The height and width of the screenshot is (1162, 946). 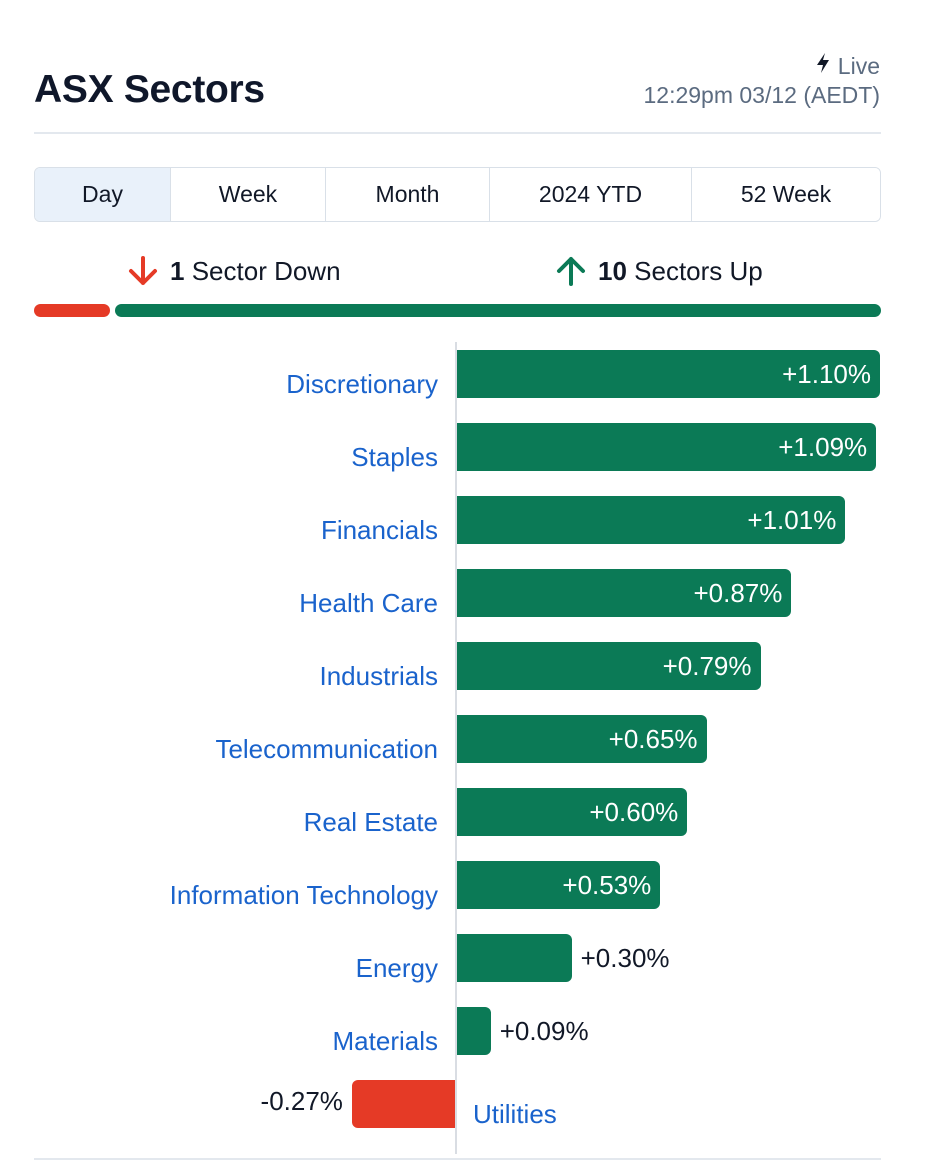 What do you see at coordinates (266, 270) in the screenshot?
I see `down-label: Sector Down` at bounding box center [266, 270].